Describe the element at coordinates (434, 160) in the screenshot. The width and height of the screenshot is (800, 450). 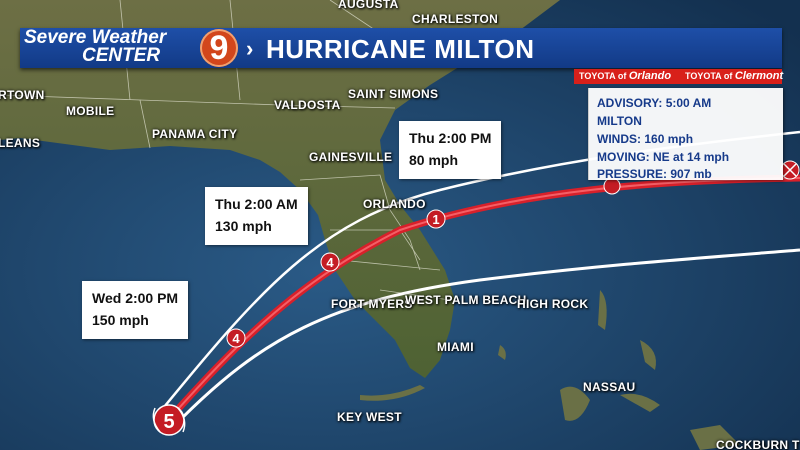
I see `callout-wind: 80 mph` at that location.